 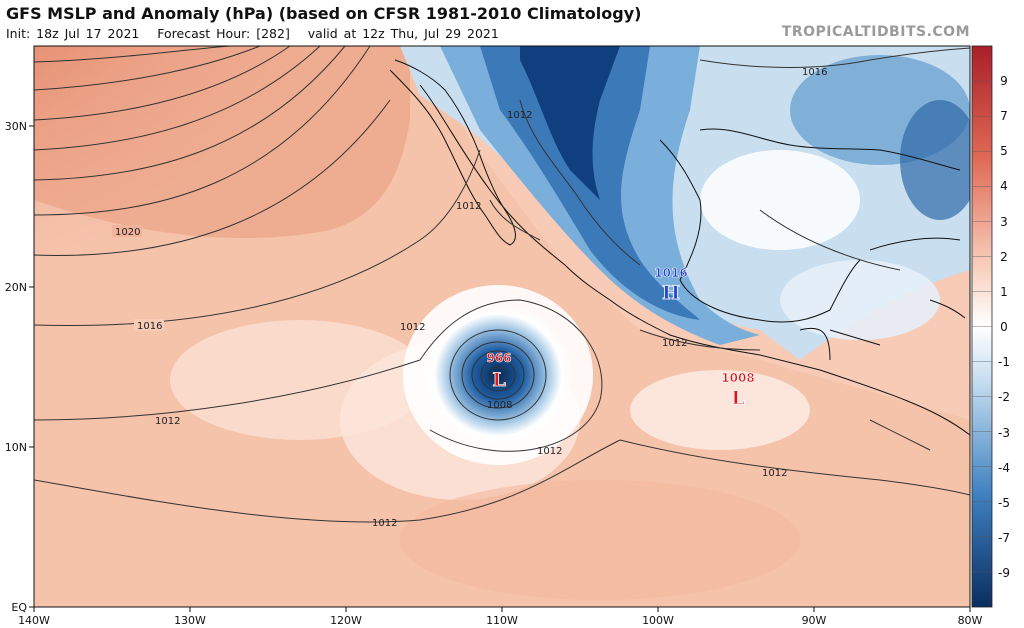 I want to click on lat-label: 10N, so click(x=16, y=447).